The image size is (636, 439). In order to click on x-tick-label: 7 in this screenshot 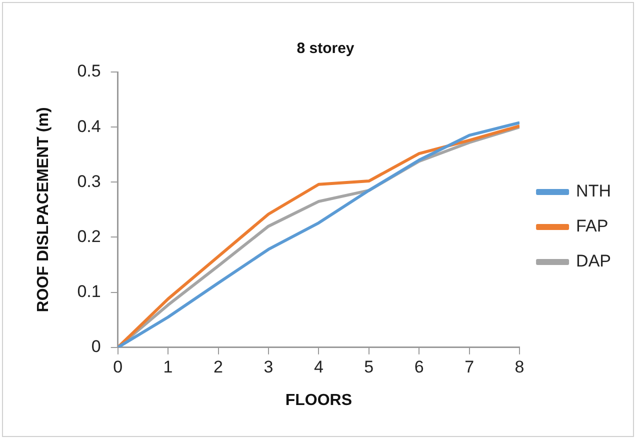, I will do `click(469, 366)`.